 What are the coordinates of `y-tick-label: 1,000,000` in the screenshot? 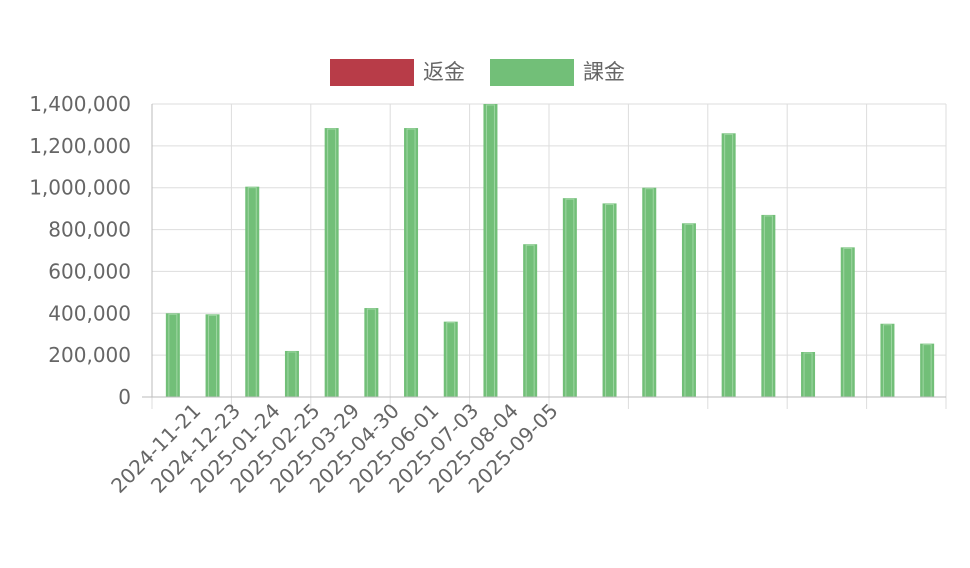 It's located at (80, 188).